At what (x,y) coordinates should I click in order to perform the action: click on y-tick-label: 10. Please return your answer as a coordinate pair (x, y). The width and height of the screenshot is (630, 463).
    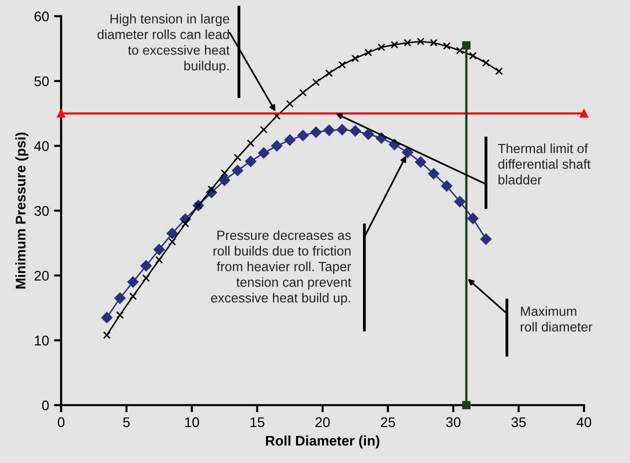
    Looking at the image, I should click on (41, 341).